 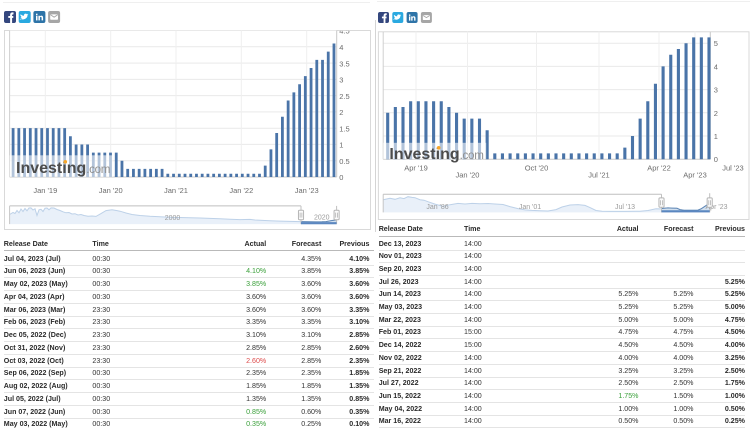 What do you see at coordinates (716, 43) in the screenshot?
I see `svg-text: 5` at bounding box center [716, 43].